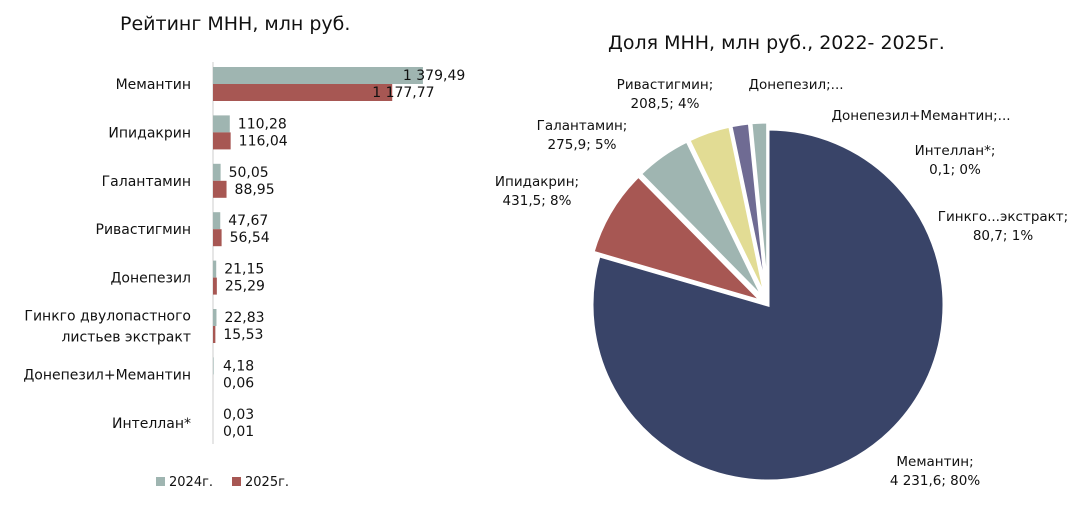 The image size is (1090, 520). What do you see at coordinates (235, 24) in the screenshot?
I see `bar-chart-title: Рейтинг МНН, млн руб.` at bounding box center [235, 24].